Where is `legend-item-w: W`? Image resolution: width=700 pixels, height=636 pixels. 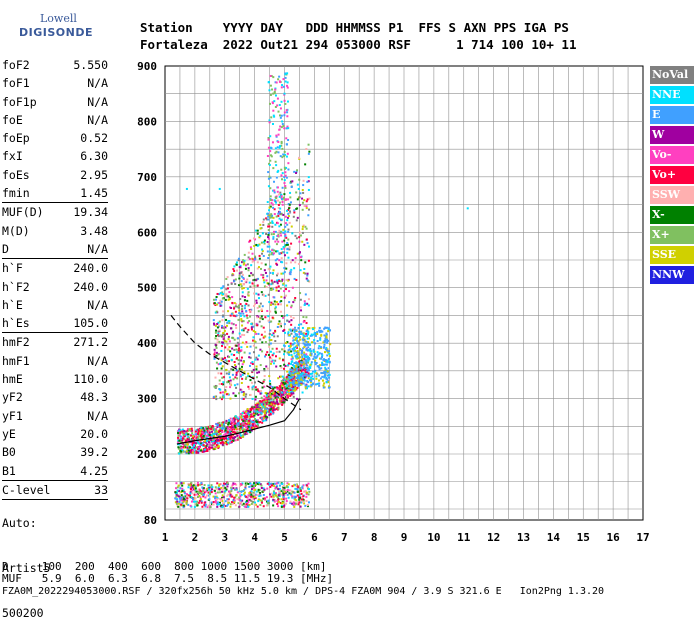
legend-item-w: W is located at coordinates (672, 135).